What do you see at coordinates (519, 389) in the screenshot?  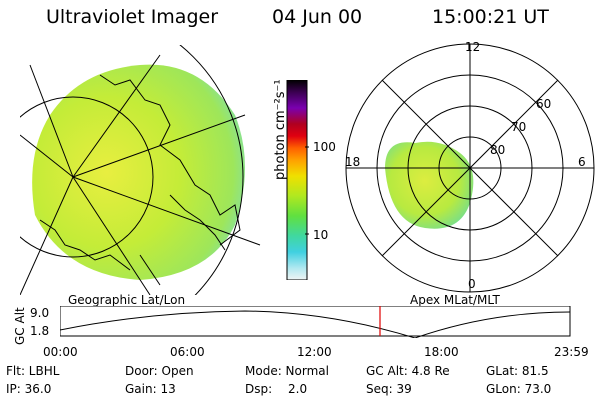 I see `glon-info: GLon: 73.0` at bounding box center [519, 389].